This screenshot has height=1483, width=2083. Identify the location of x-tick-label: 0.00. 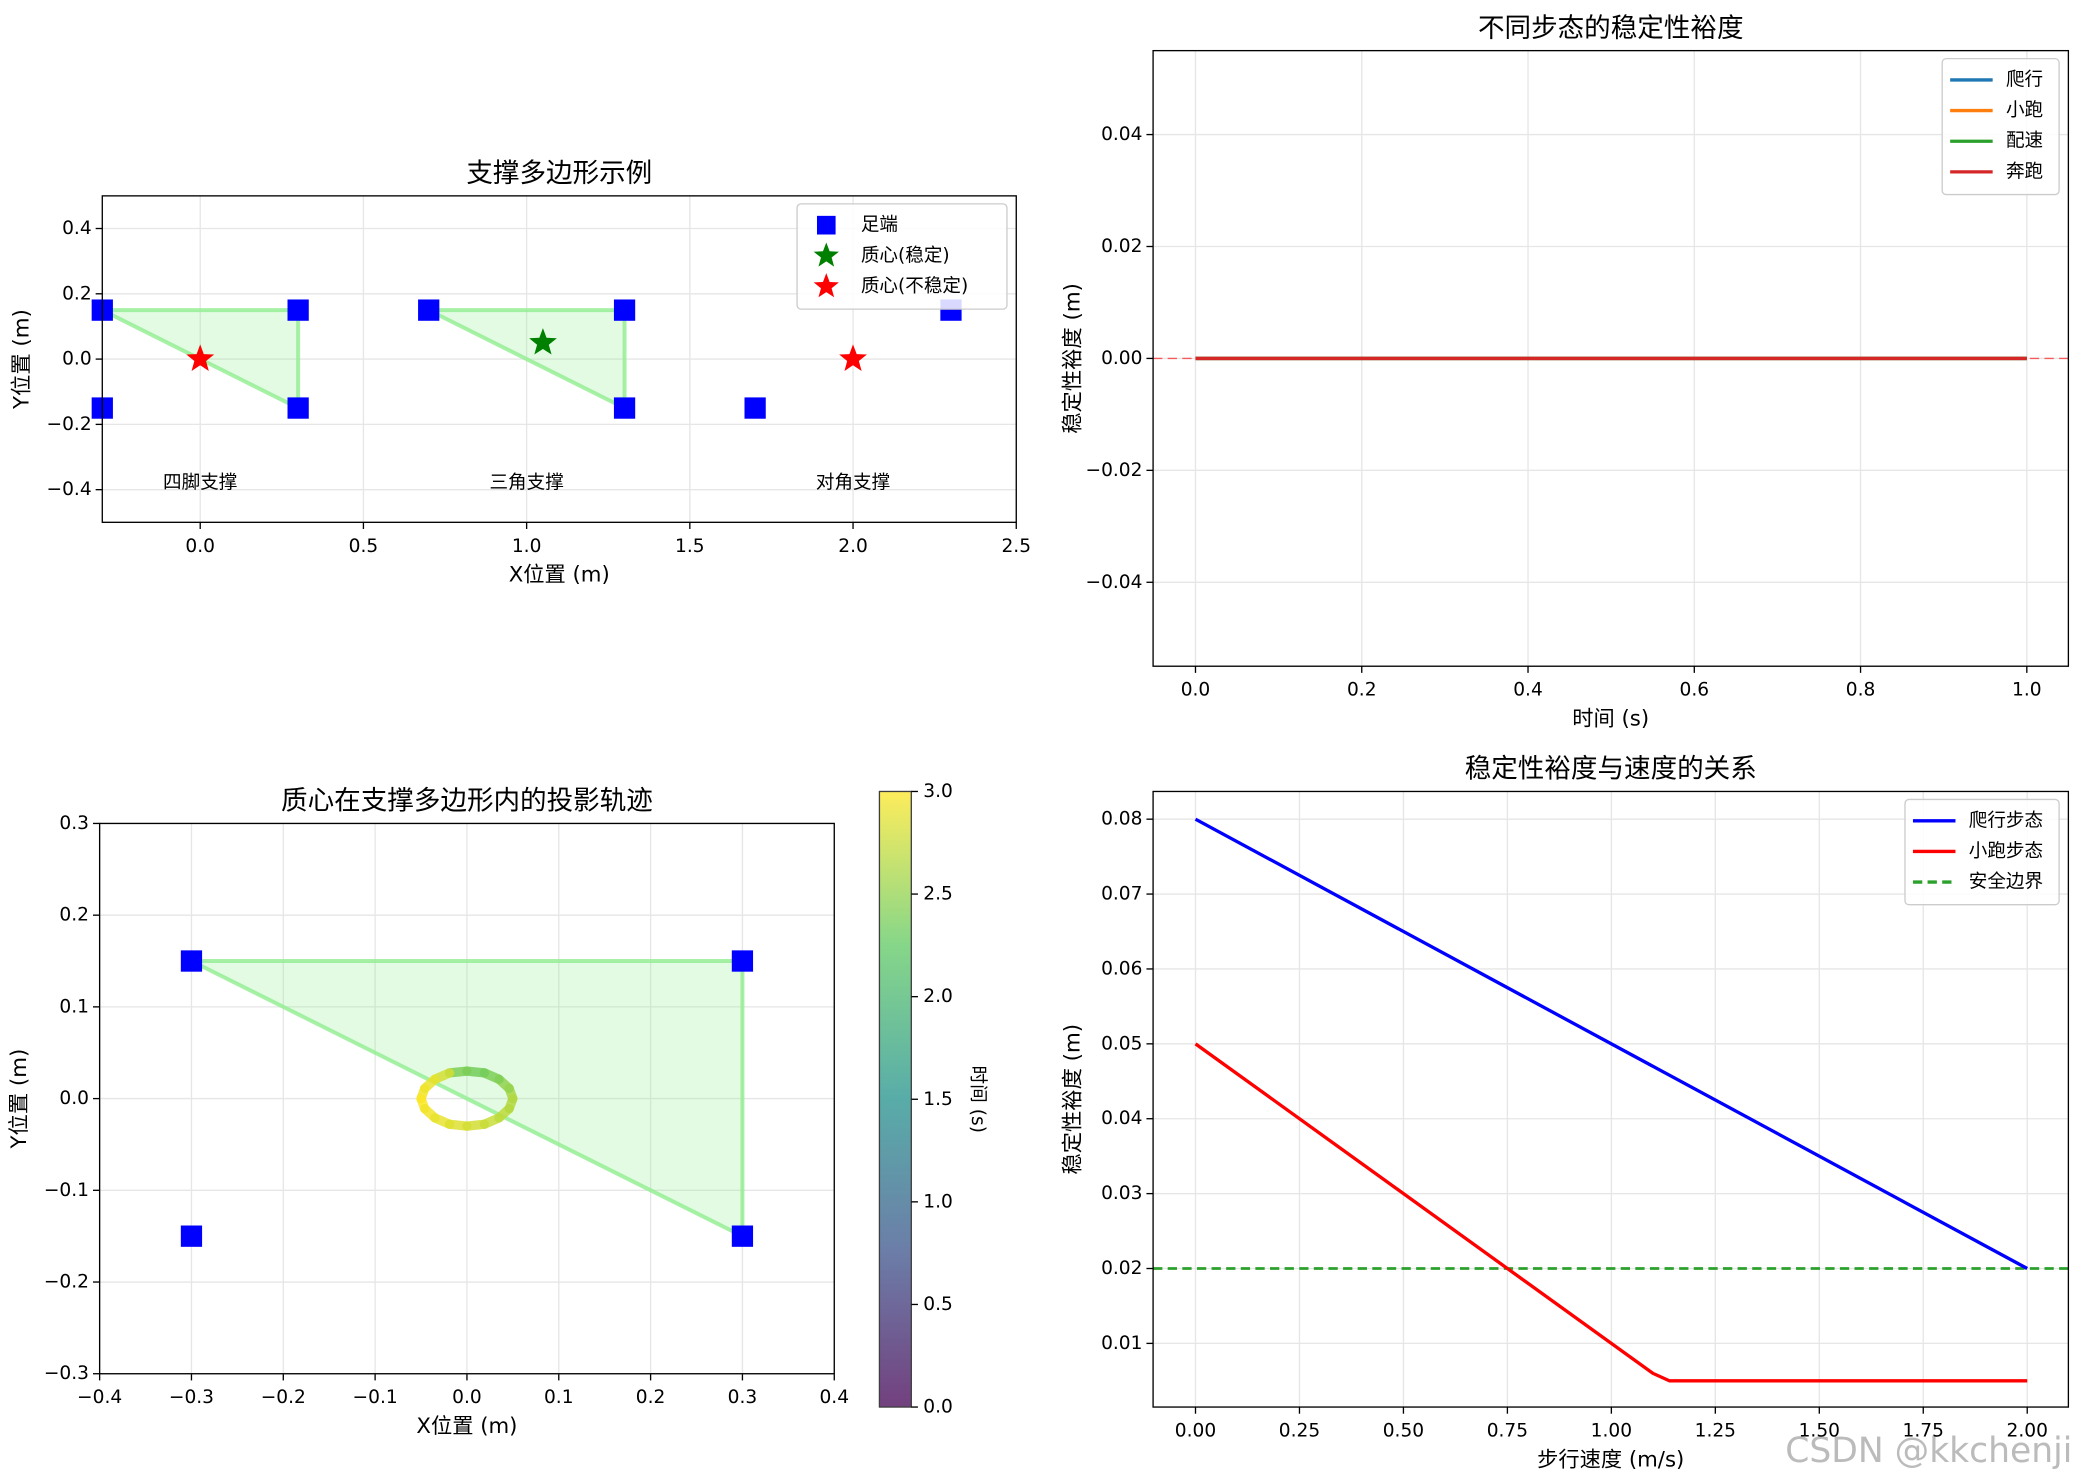
(1195, 1431).